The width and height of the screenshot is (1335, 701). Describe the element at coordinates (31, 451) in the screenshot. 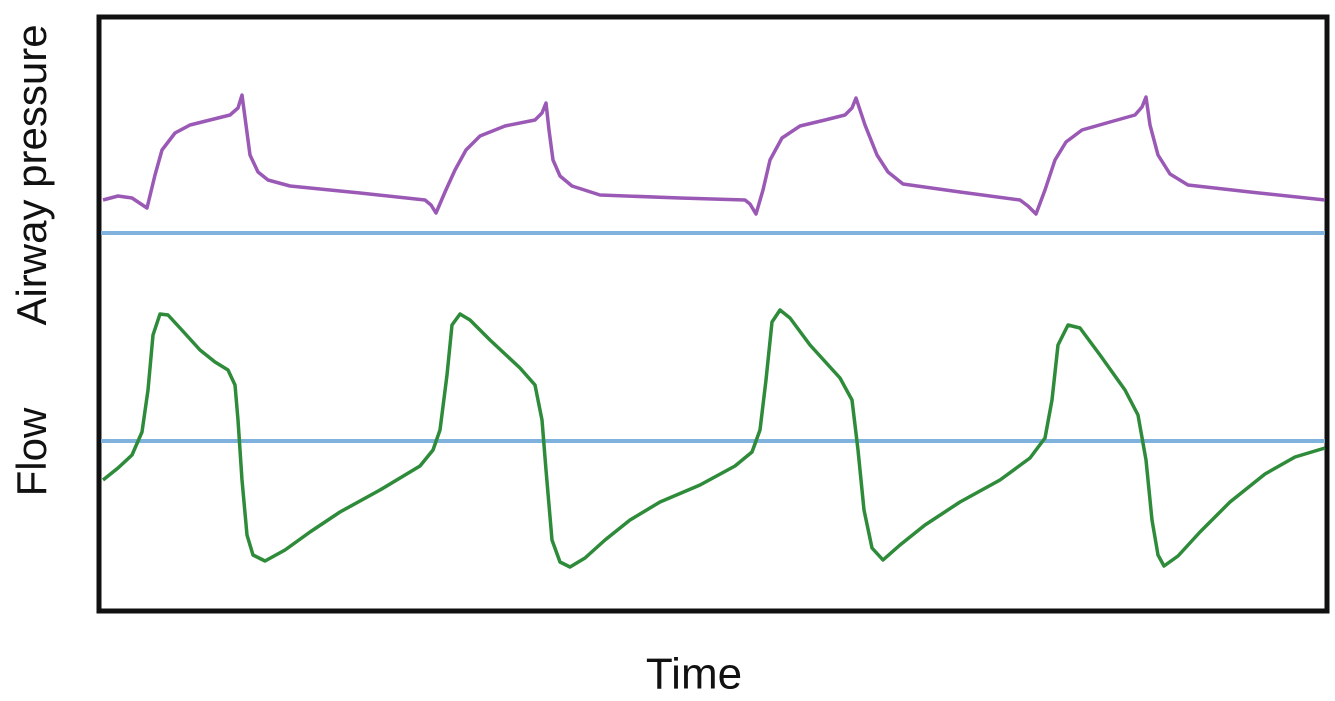

I see `flow-label: Flow` at that location.